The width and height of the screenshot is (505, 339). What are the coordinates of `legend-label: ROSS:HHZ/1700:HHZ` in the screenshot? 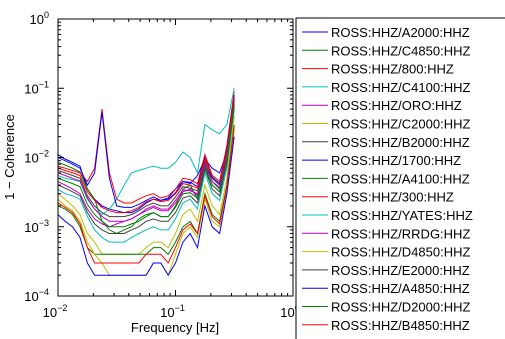 It's located at (396, 160).